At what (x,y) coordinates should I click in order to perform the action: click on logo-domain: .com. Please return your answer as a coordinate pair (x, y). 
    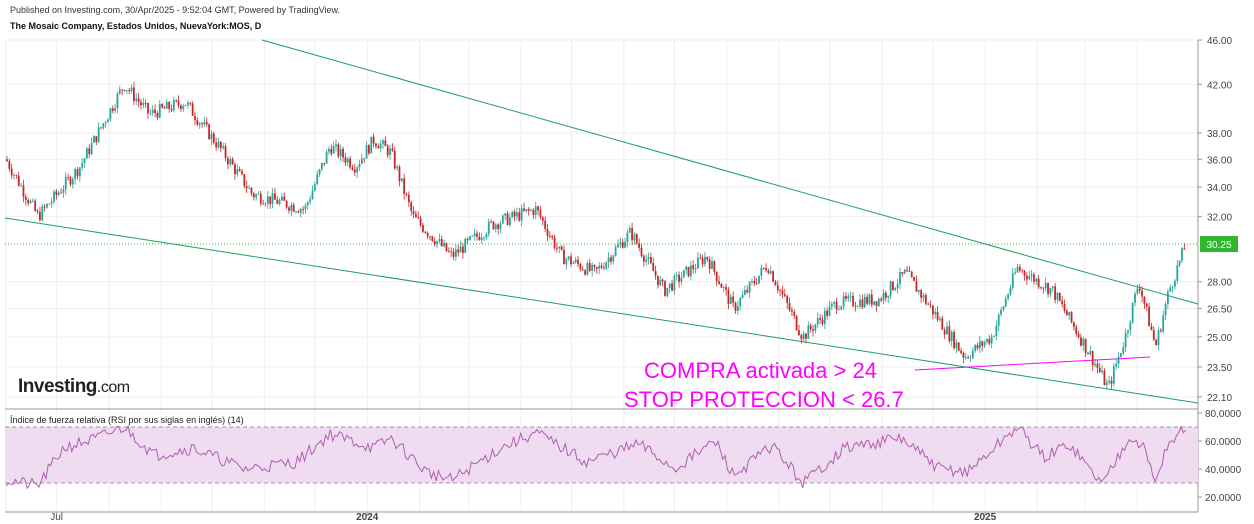
    Looking at the image, I should click on (113, 387).